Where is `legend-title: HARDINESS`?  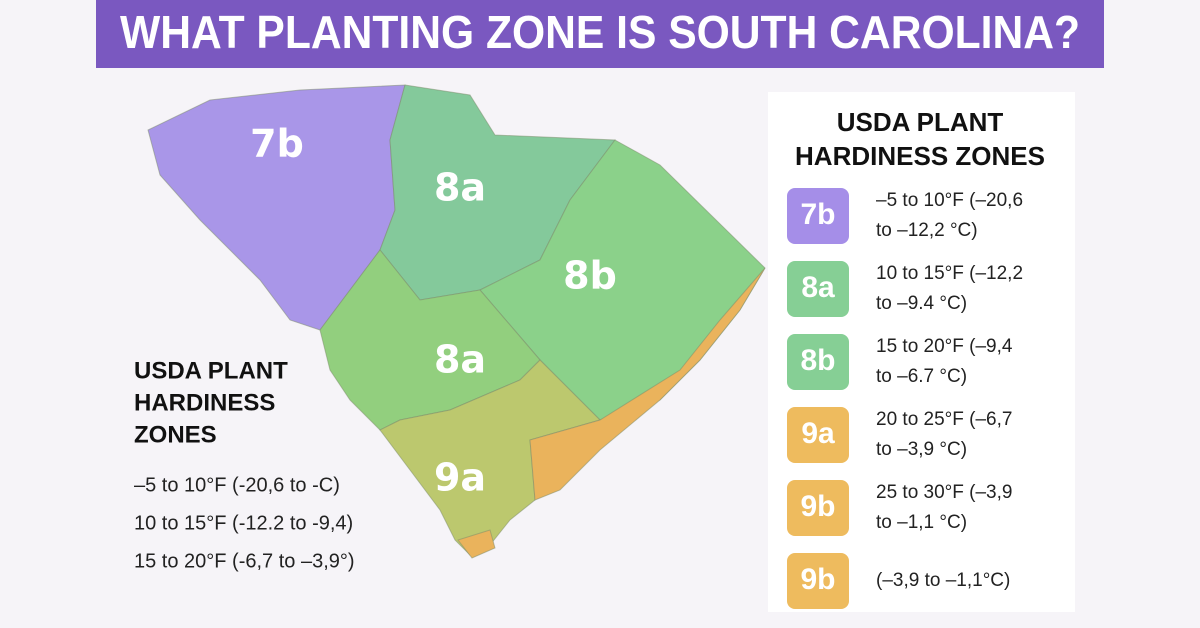 legend-title: HARDINESS is located at coordinates (204, 402).